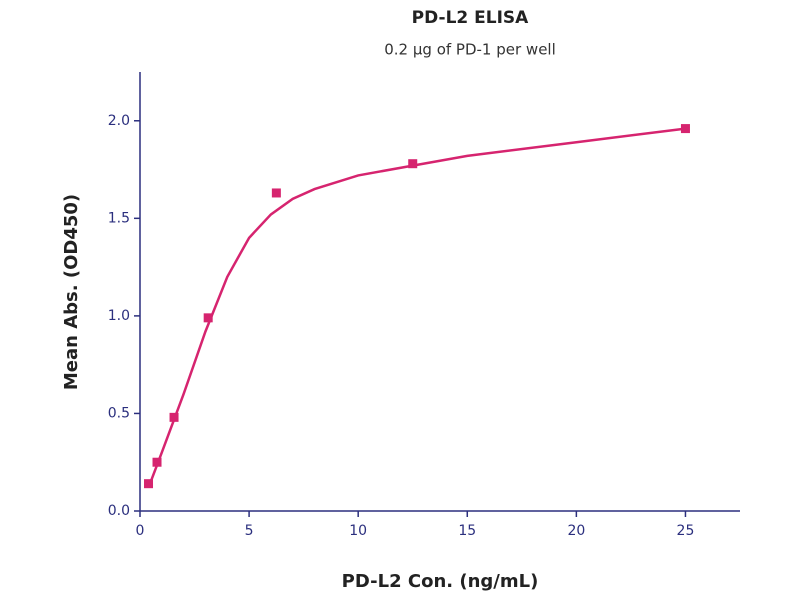  I want to click on chart-title: PD-L2 ELISA, so click(471, 18).